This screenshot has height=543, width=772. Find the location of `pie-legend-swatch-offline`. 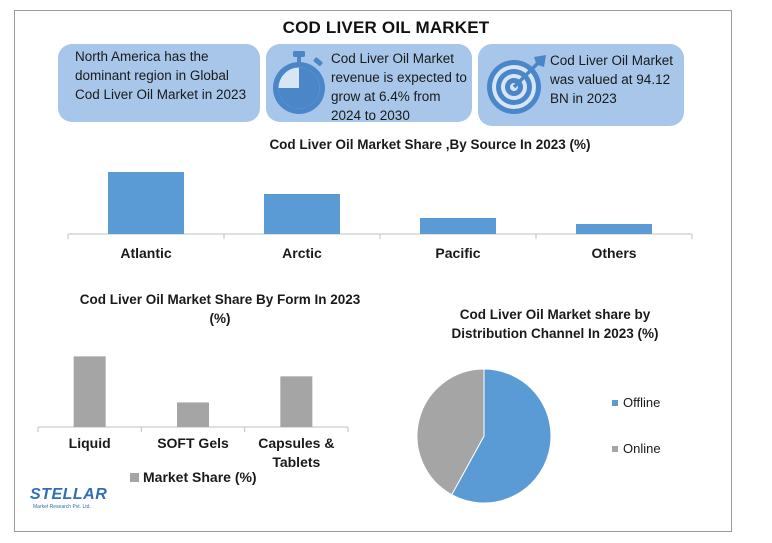

pie-legend-swatch-offline is located at coordinates (615, 403).